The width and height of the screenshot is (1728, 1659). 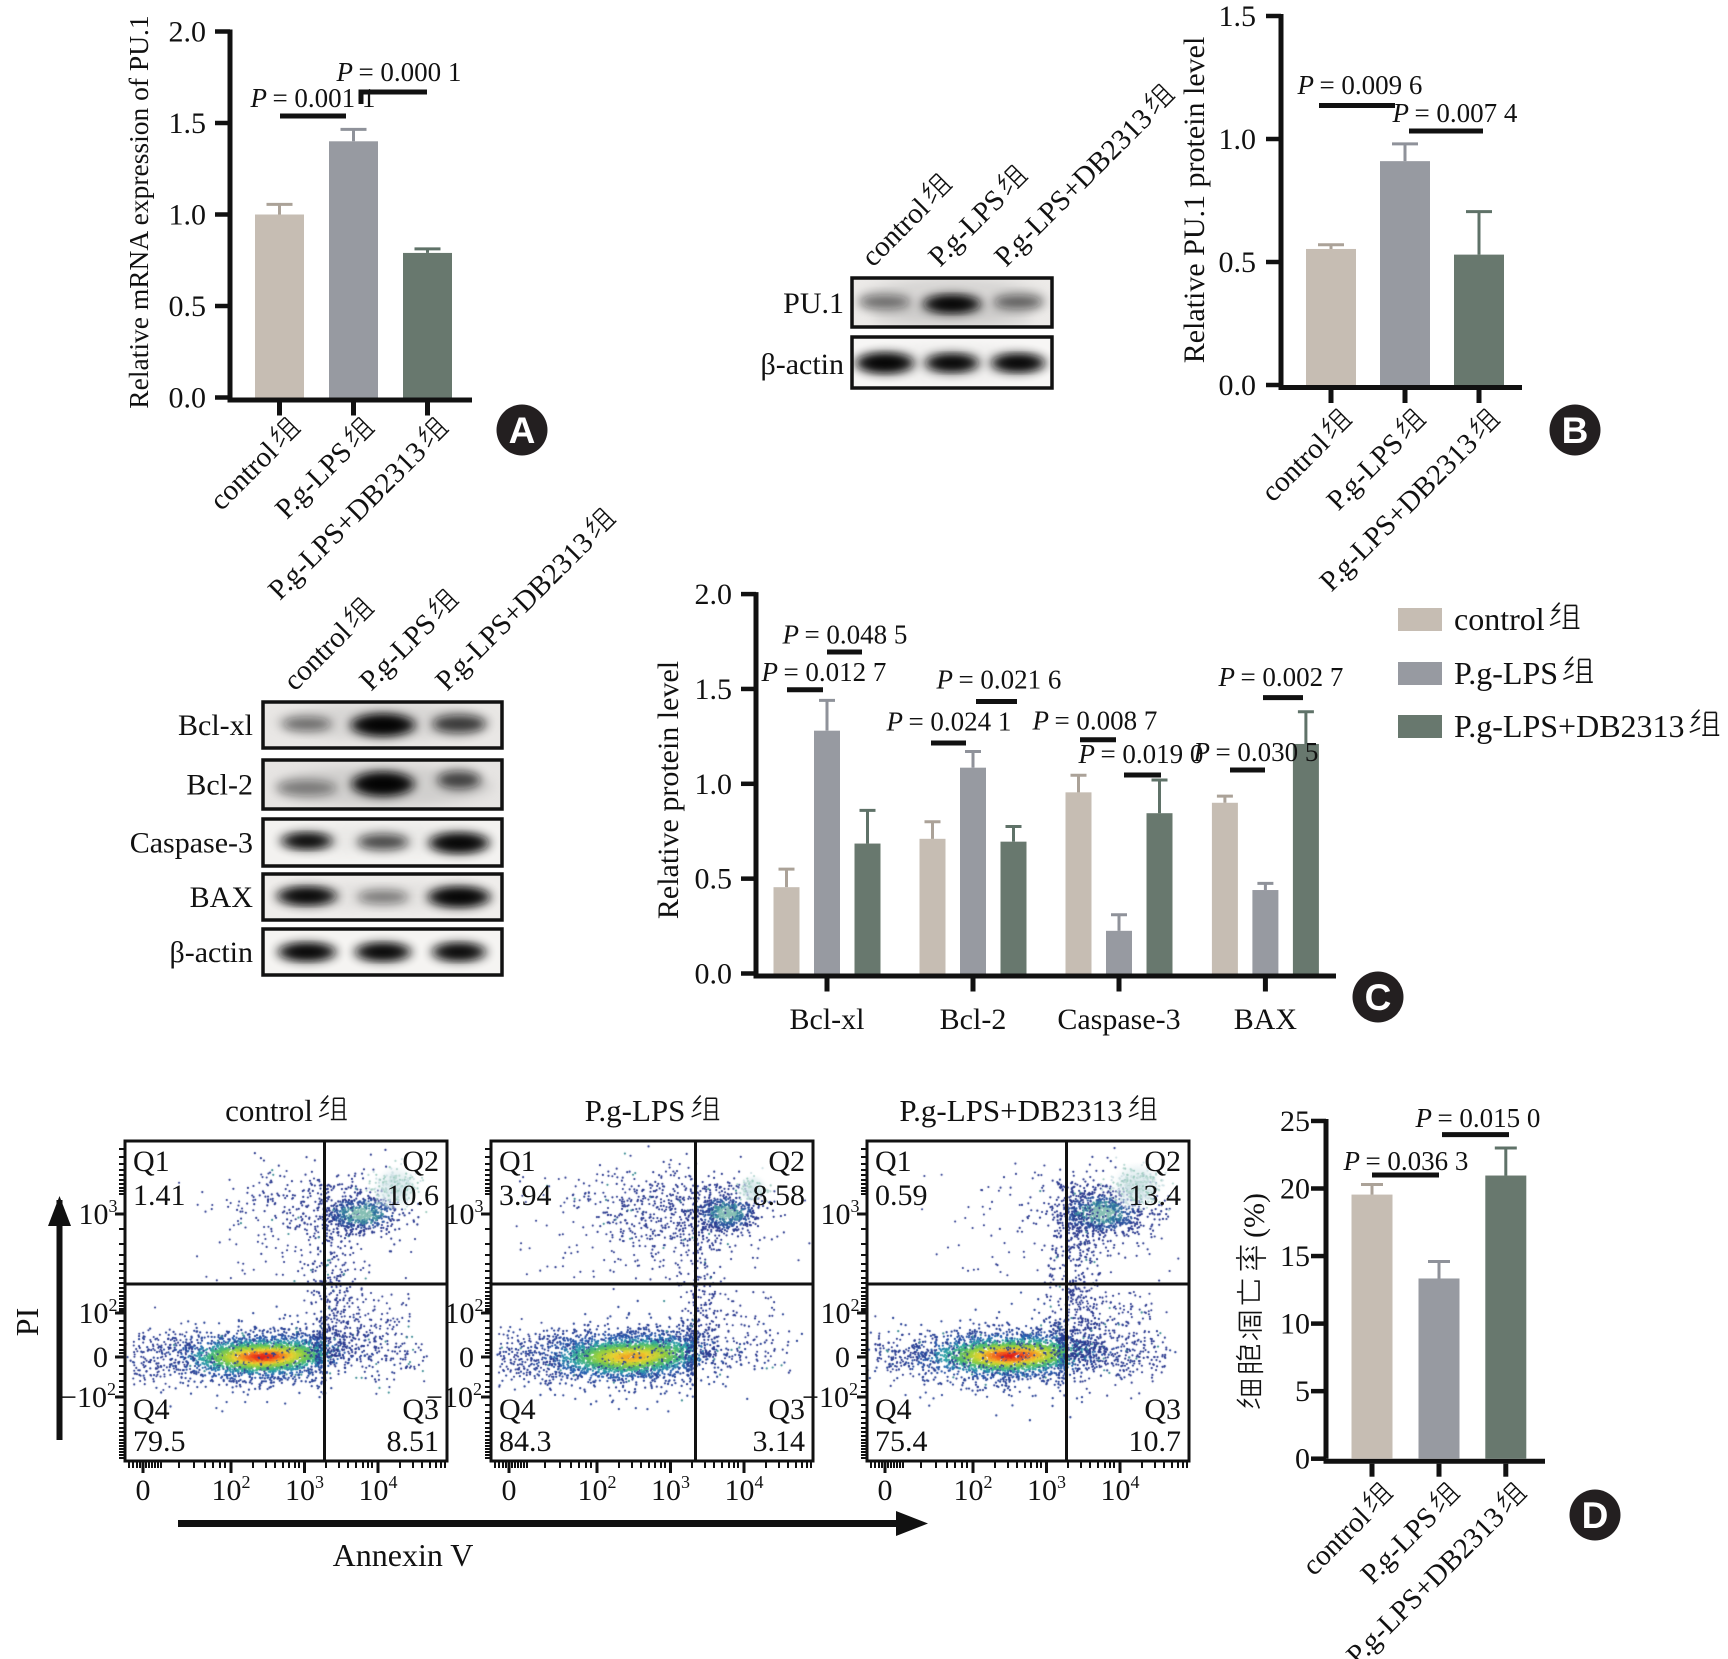 I want to click on svg-text: P = 0.015 0, so click(x=1478, y=1118).